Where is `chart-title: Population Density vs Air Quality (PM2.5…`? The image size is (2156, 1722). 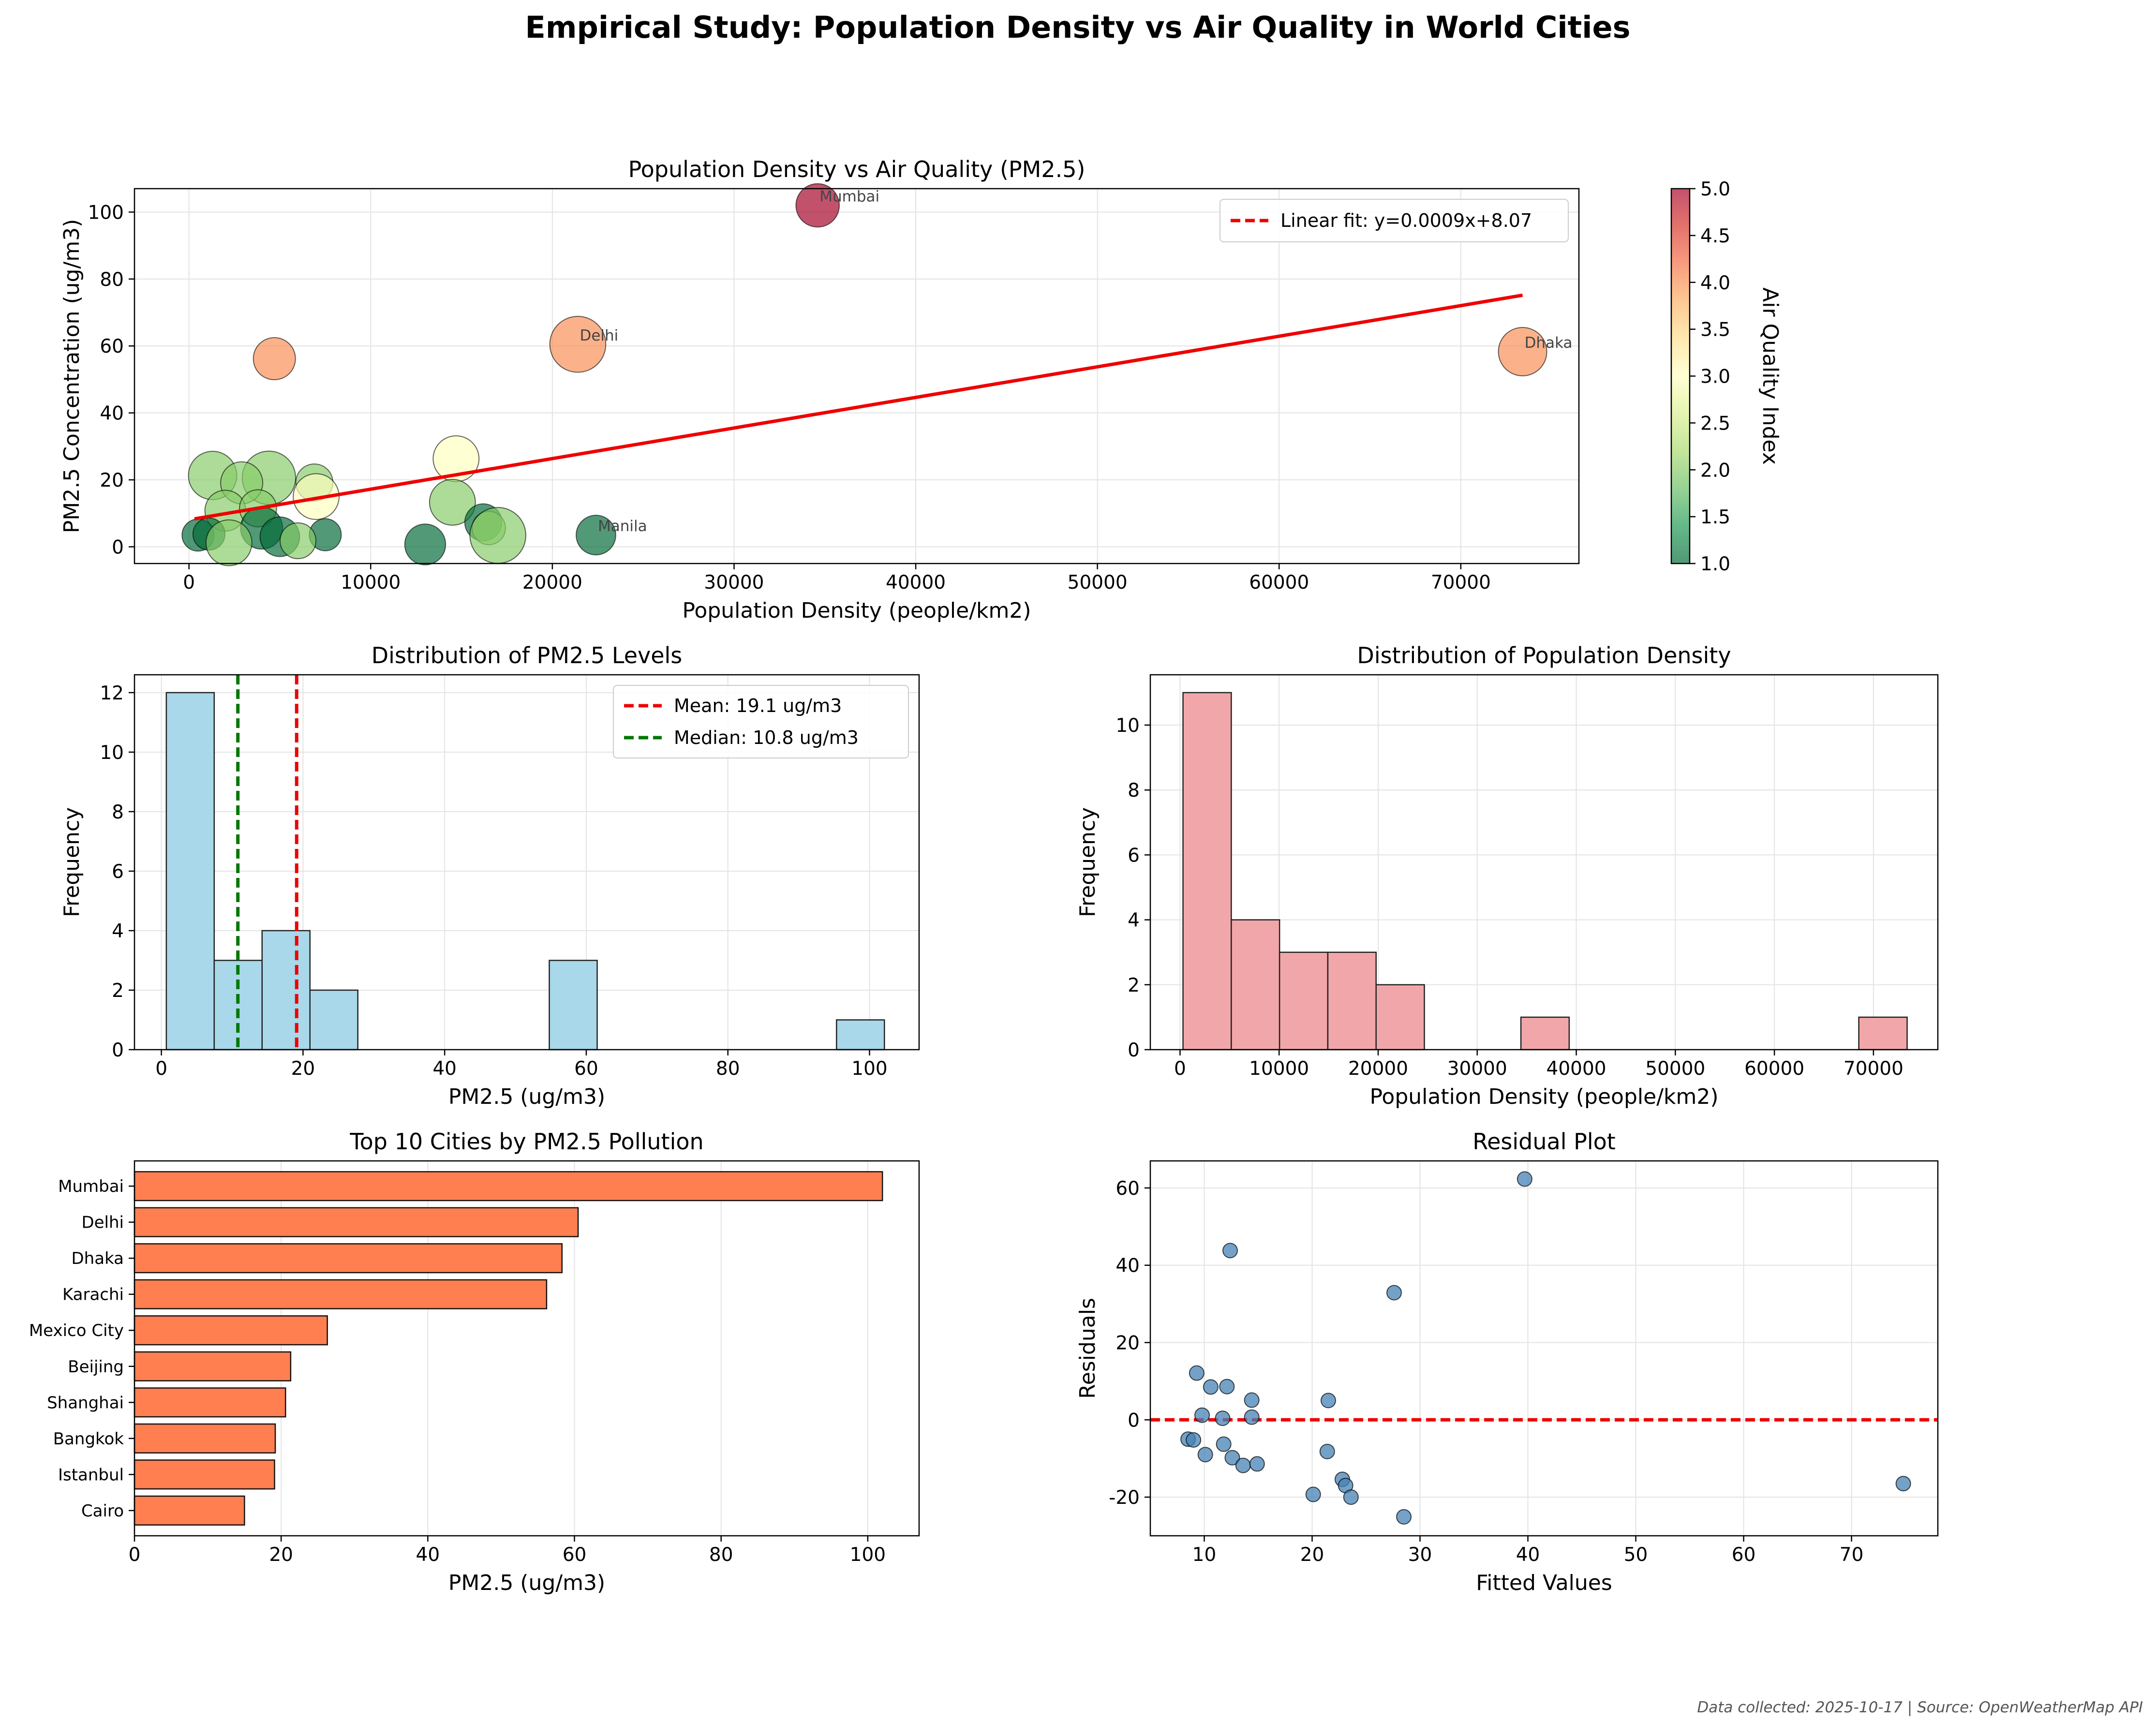 chart-title: Population Density vs Air Quality (PM2.5… is located at coordinates (856, 169).